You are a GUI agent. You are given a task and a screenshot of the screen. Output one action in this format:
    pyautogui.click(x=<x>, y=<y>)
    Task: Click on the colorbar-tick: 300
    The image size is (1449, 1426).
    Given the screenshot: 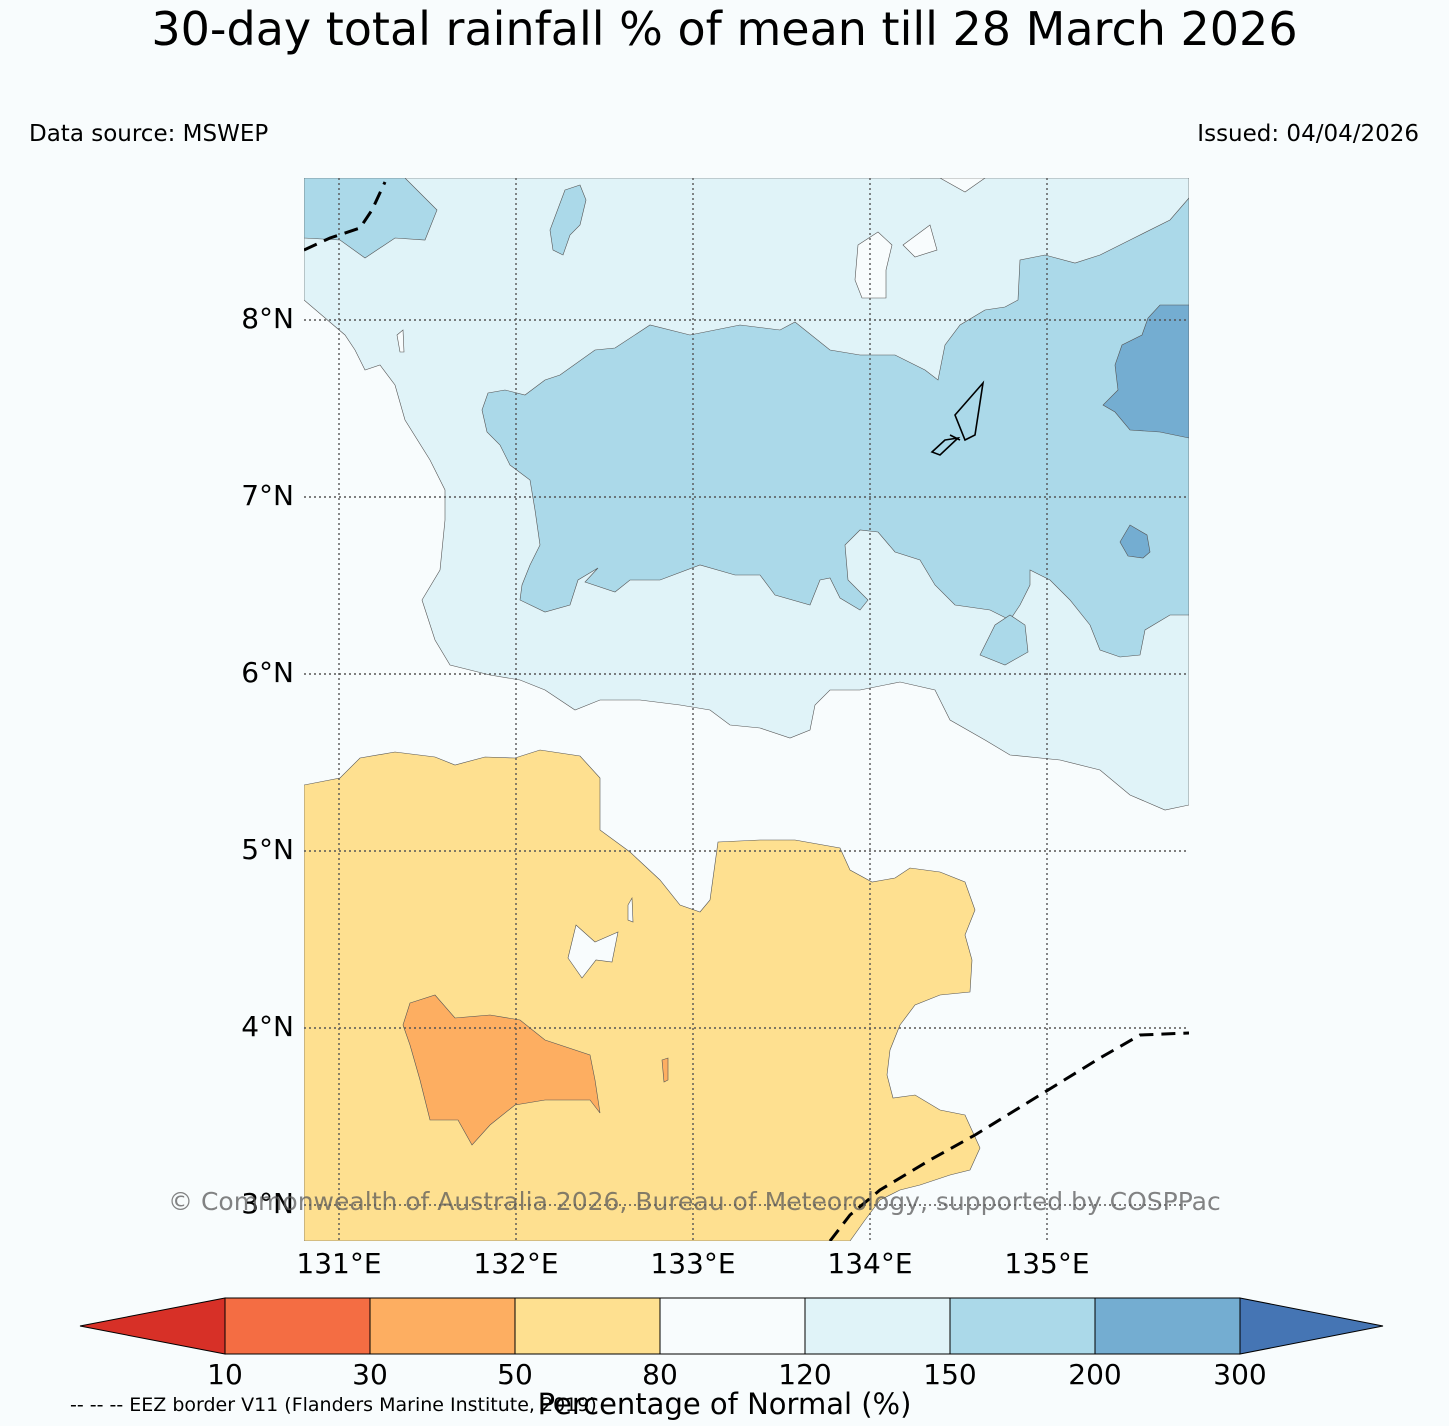 What is the action you would take?
    pyautogui.click(x=1240, y=1374)
    